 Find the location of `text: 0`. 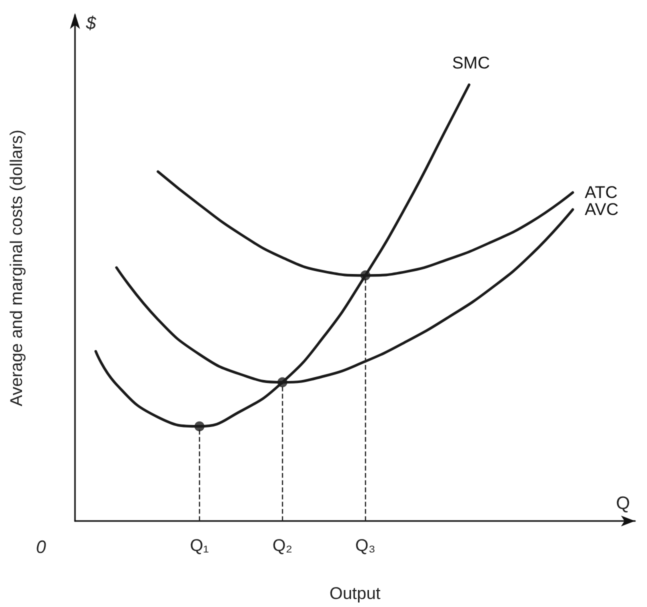

text: 0 is located at coordinates (41, 547).